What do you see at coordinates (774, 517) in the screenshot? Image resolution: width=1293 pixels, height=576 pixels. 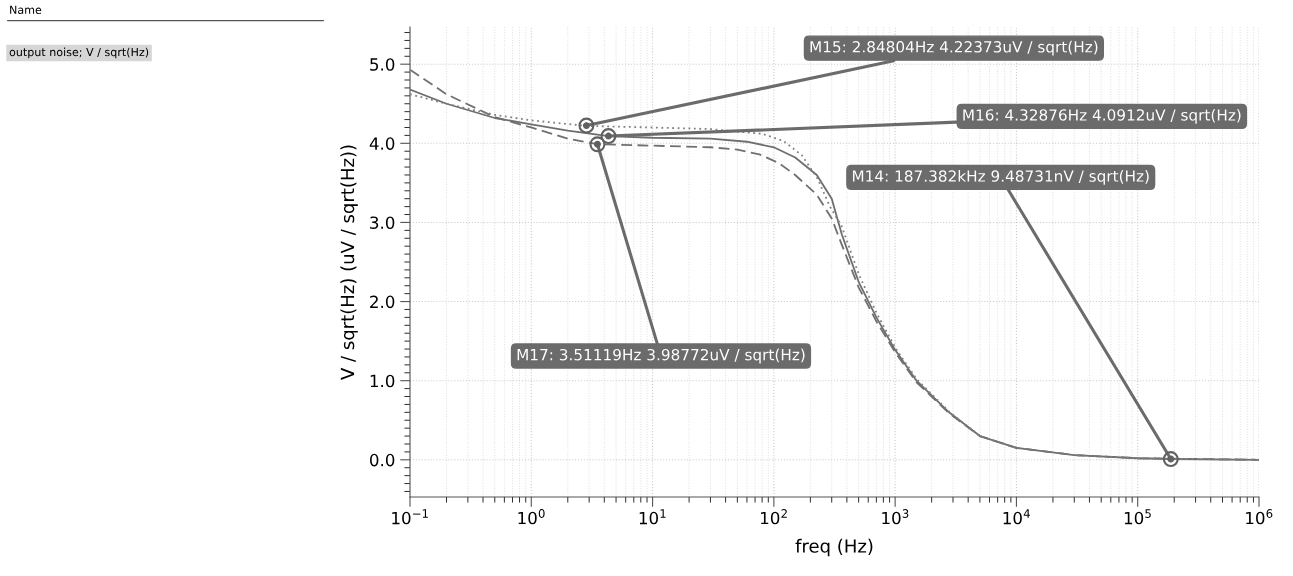 I see `x-tick-label: 10$^{2}$` at bounding box center [774, 517].